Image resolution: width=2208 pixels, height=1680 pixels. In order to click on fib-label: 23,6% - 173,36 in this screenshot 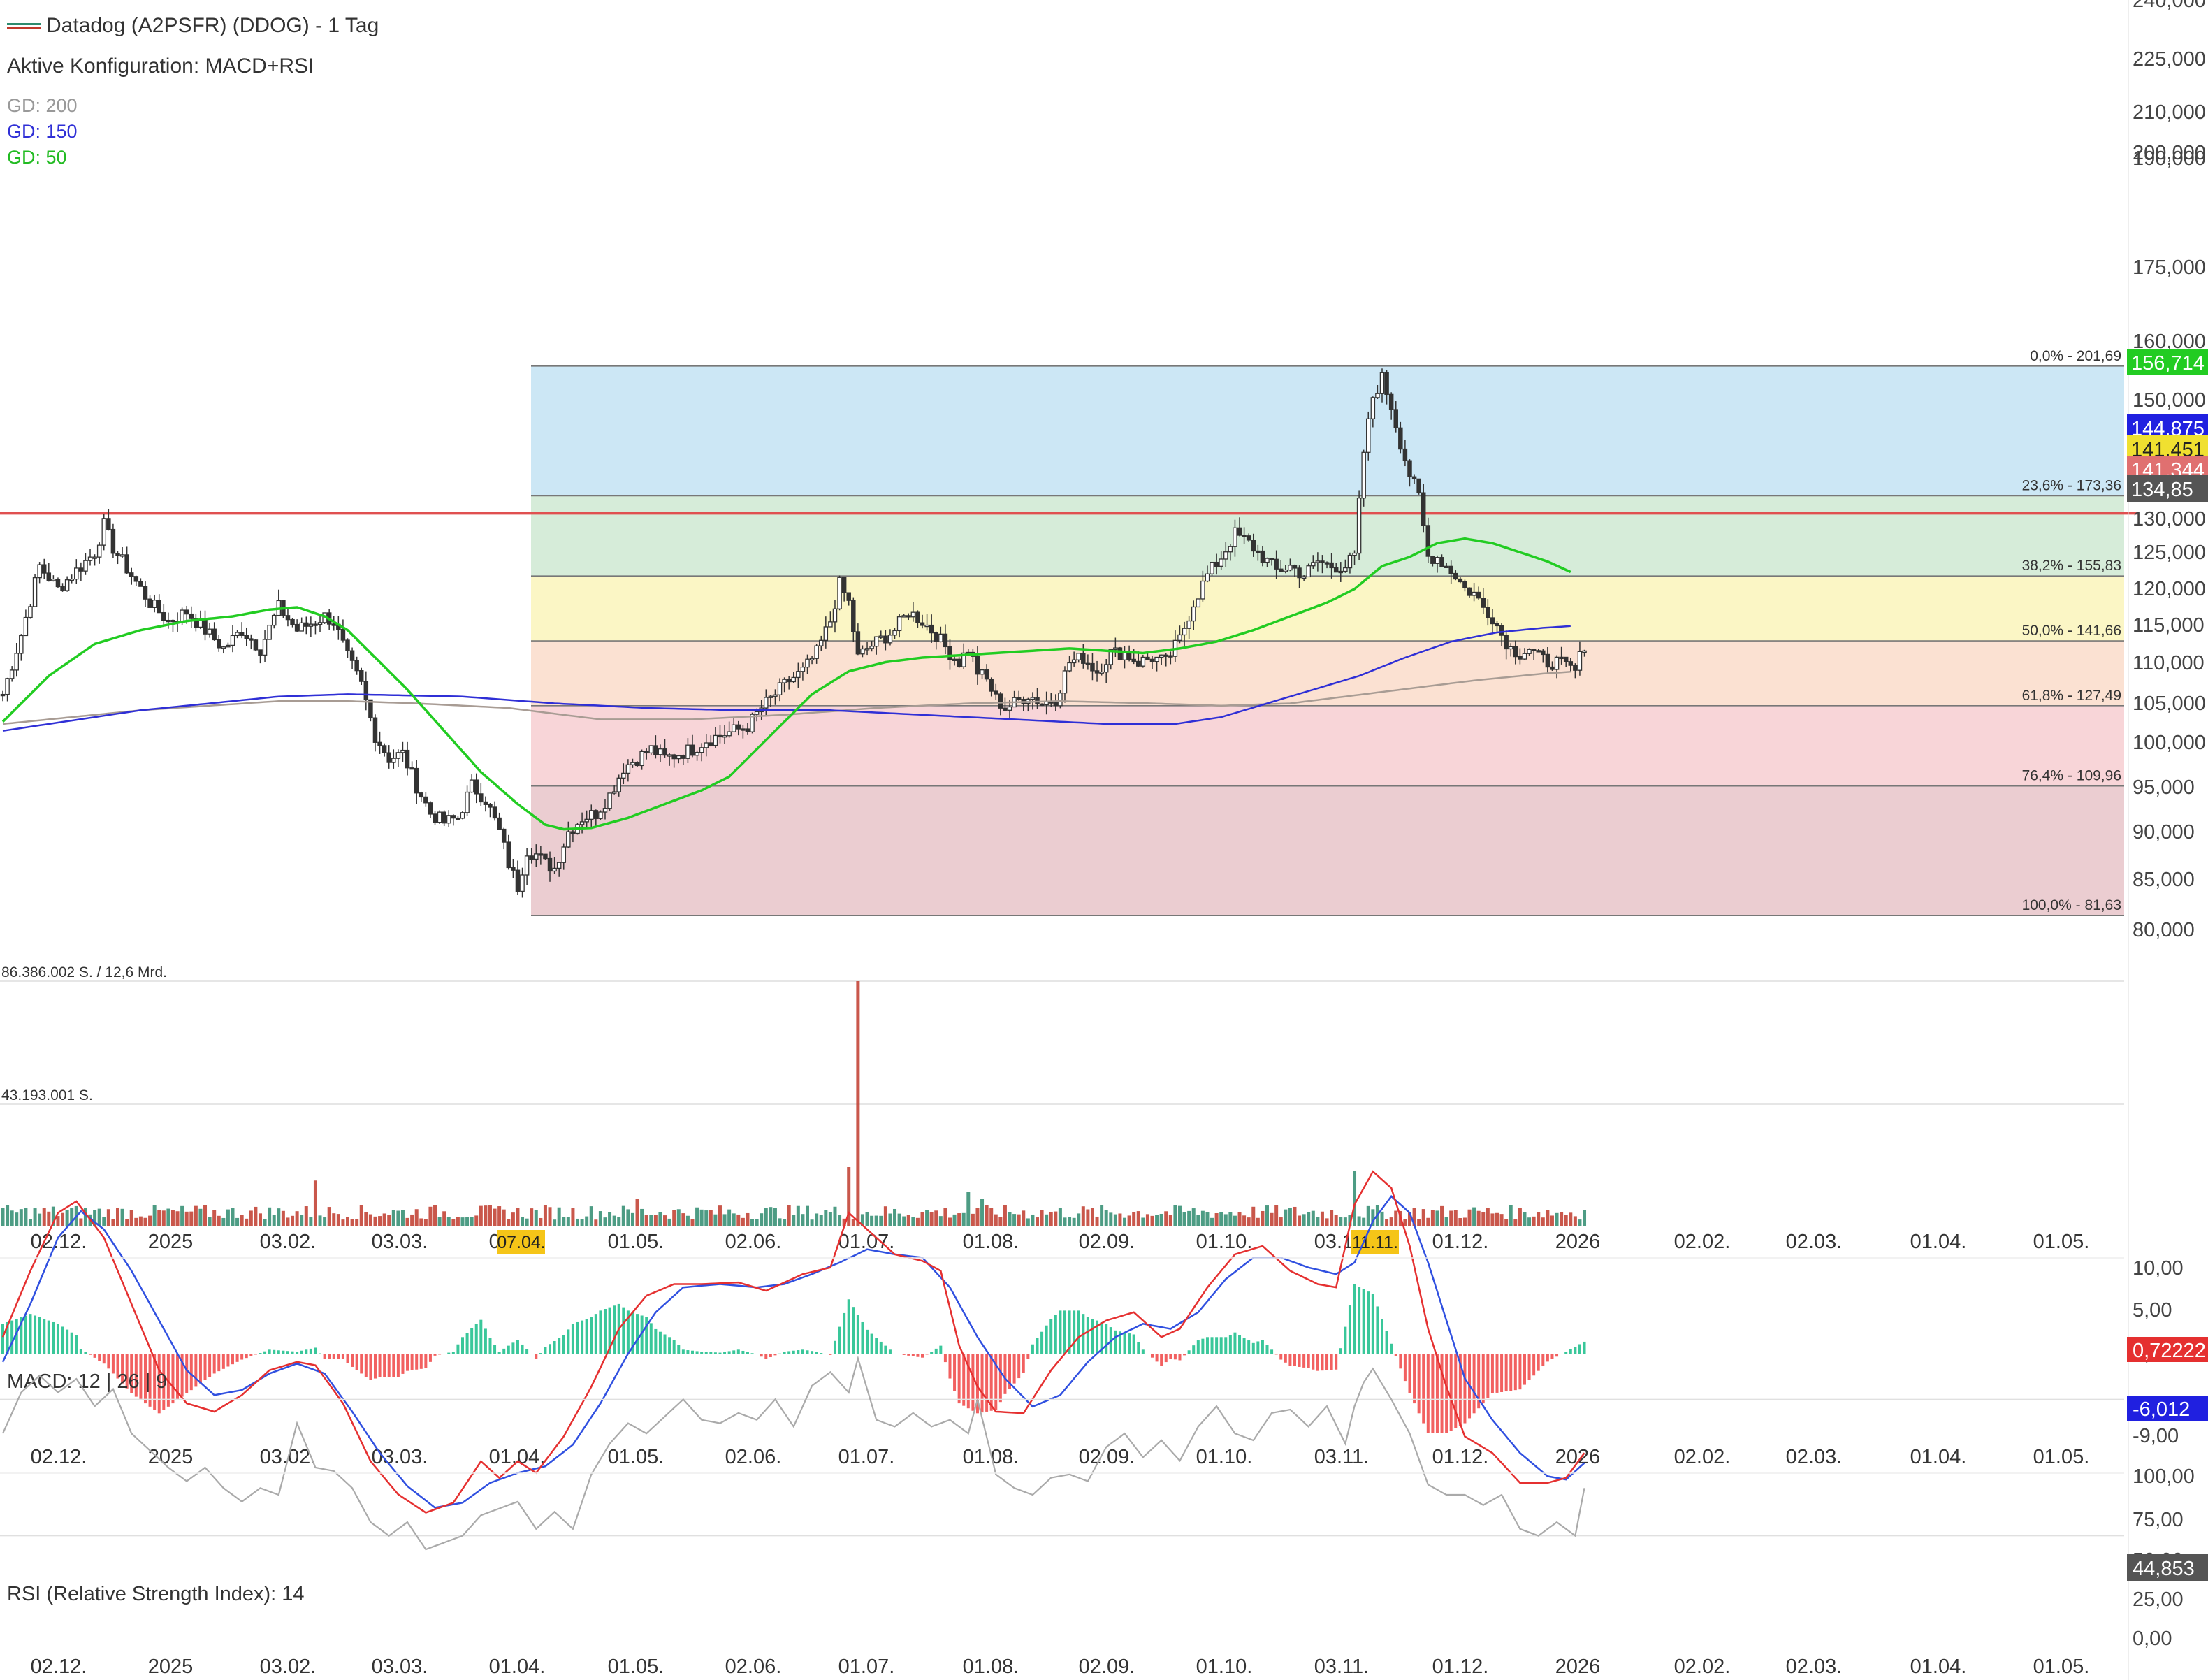, I will do `click(2071, 485)`.